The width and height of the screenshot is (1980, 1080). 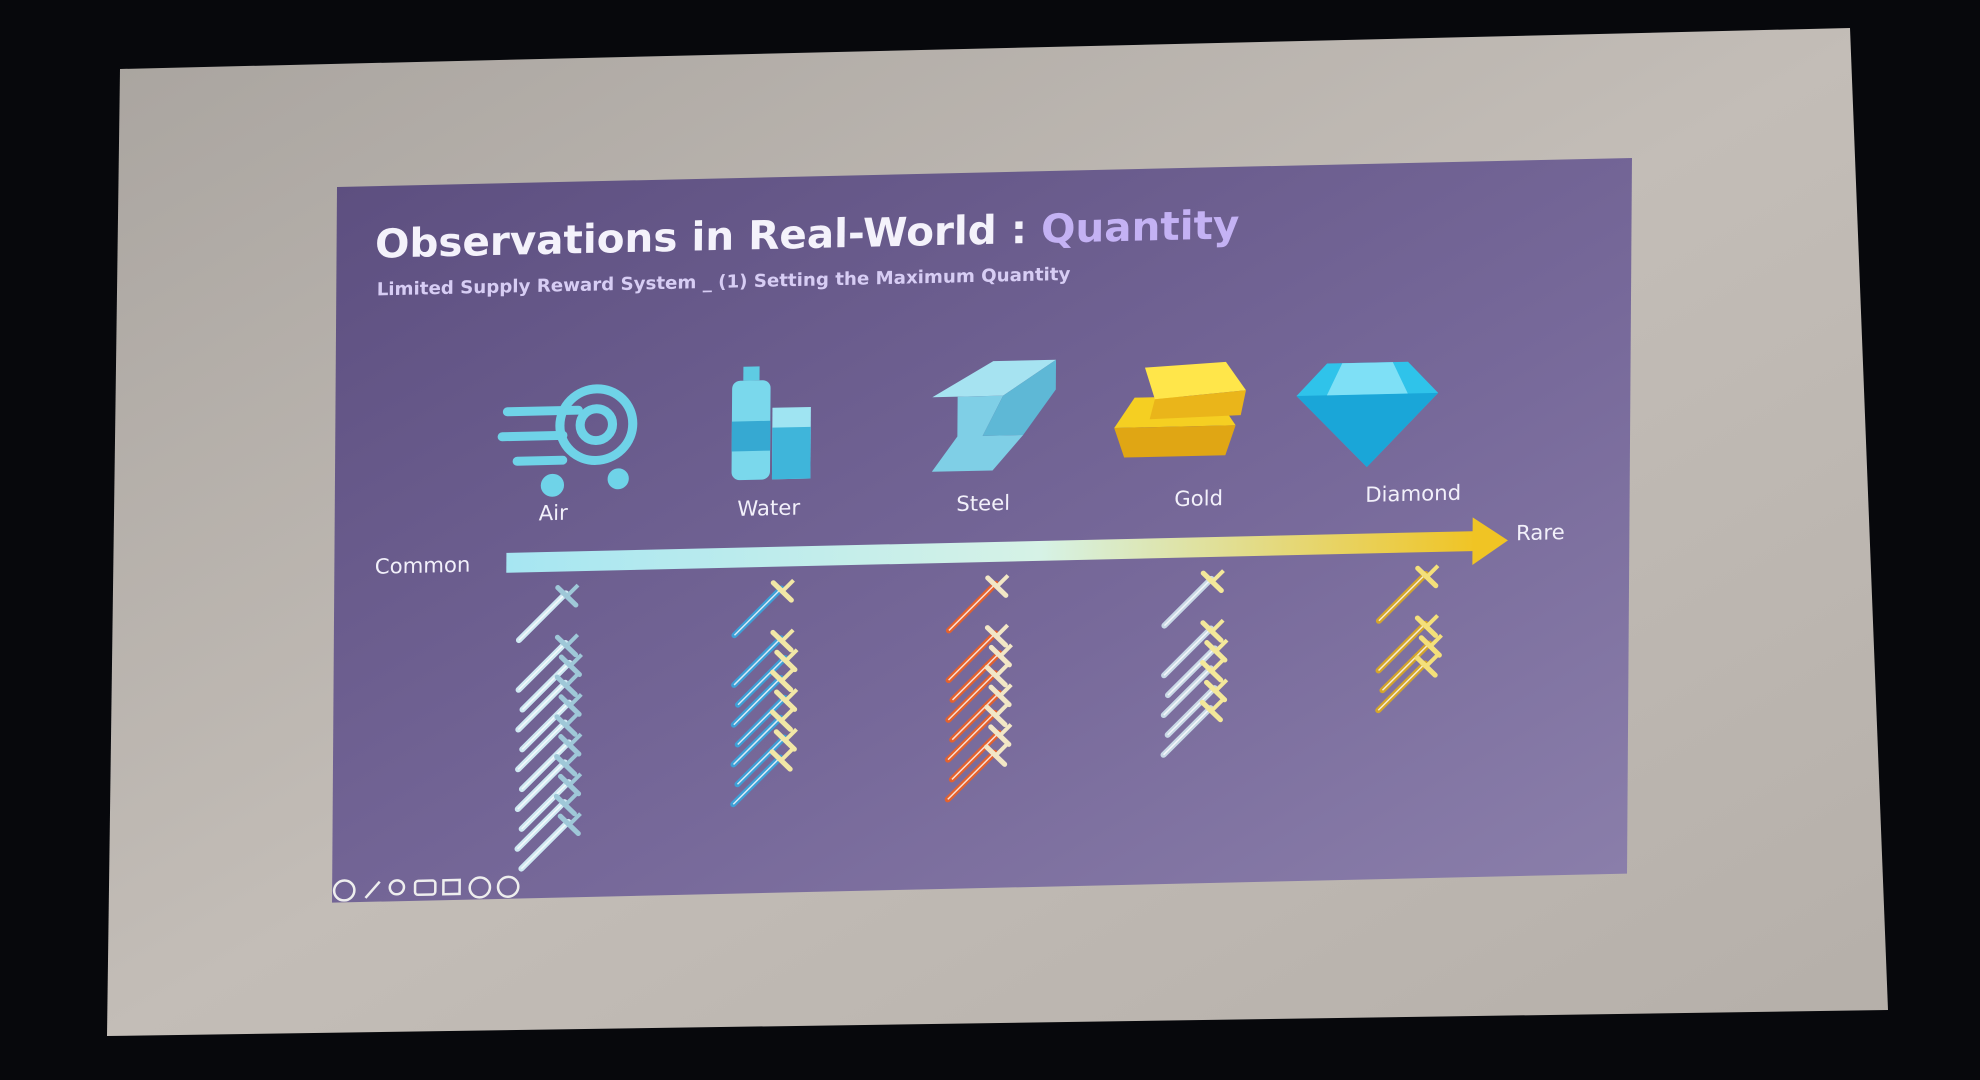 What do you see at coordinates (554, 512) in the screenshot?
I see `item-label: Air` at bounding box center [554, 512].